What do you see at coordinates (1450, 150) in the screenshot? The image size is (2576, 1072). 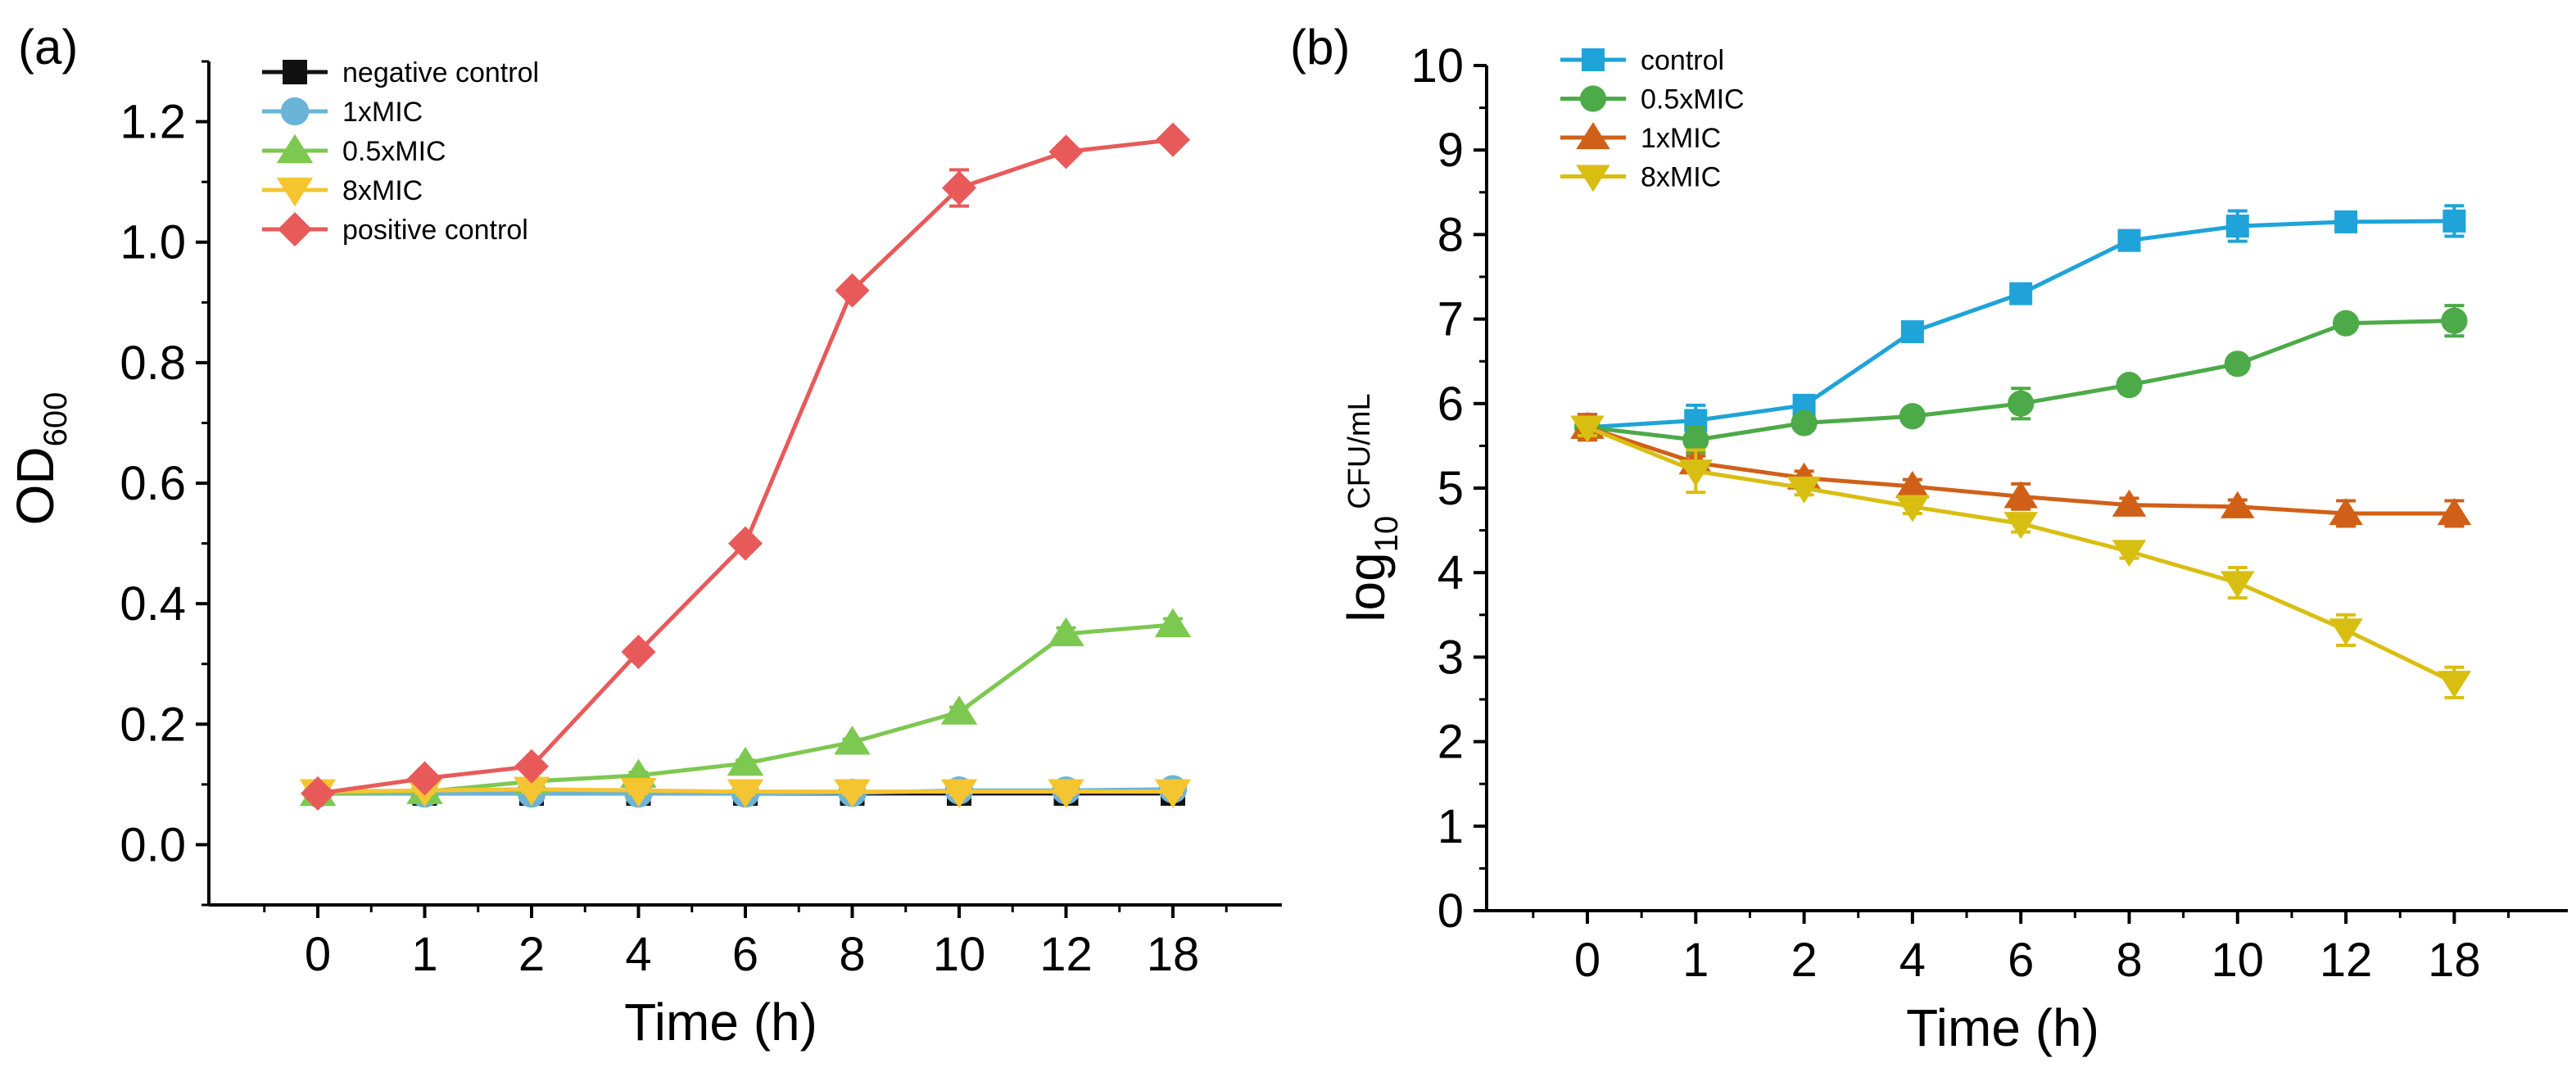 I see `y-tick-label: 9` at bounding box center [1450, 150].